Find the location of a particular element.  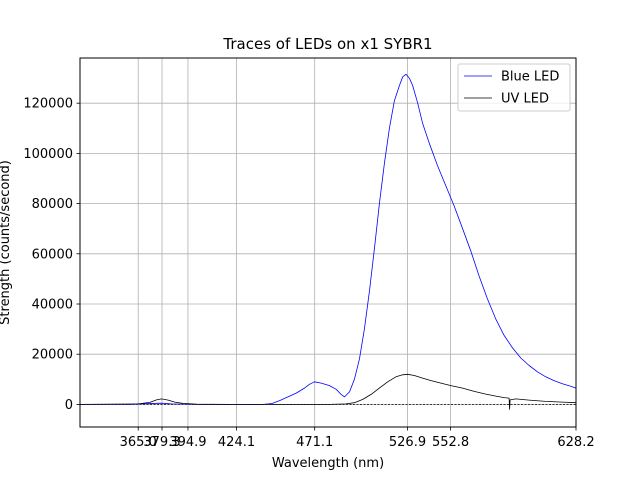

y-axis-title: Strength (counts/second) is located at coordinates (6, 242).